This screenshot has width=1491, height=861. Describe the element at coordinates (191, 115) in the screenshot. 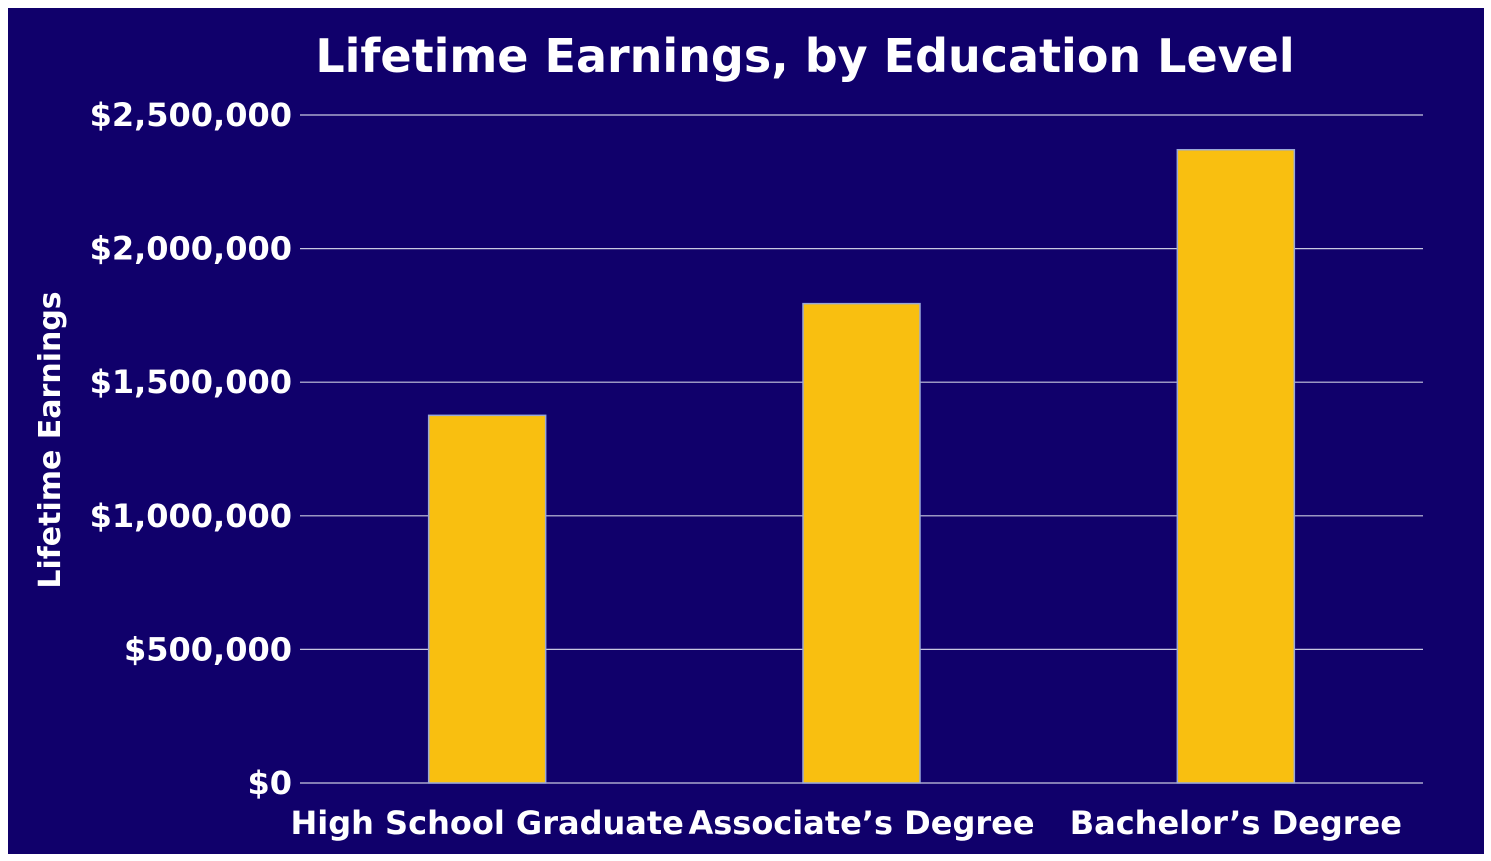

I see `y-tick-label: $2,500,000` at that location.